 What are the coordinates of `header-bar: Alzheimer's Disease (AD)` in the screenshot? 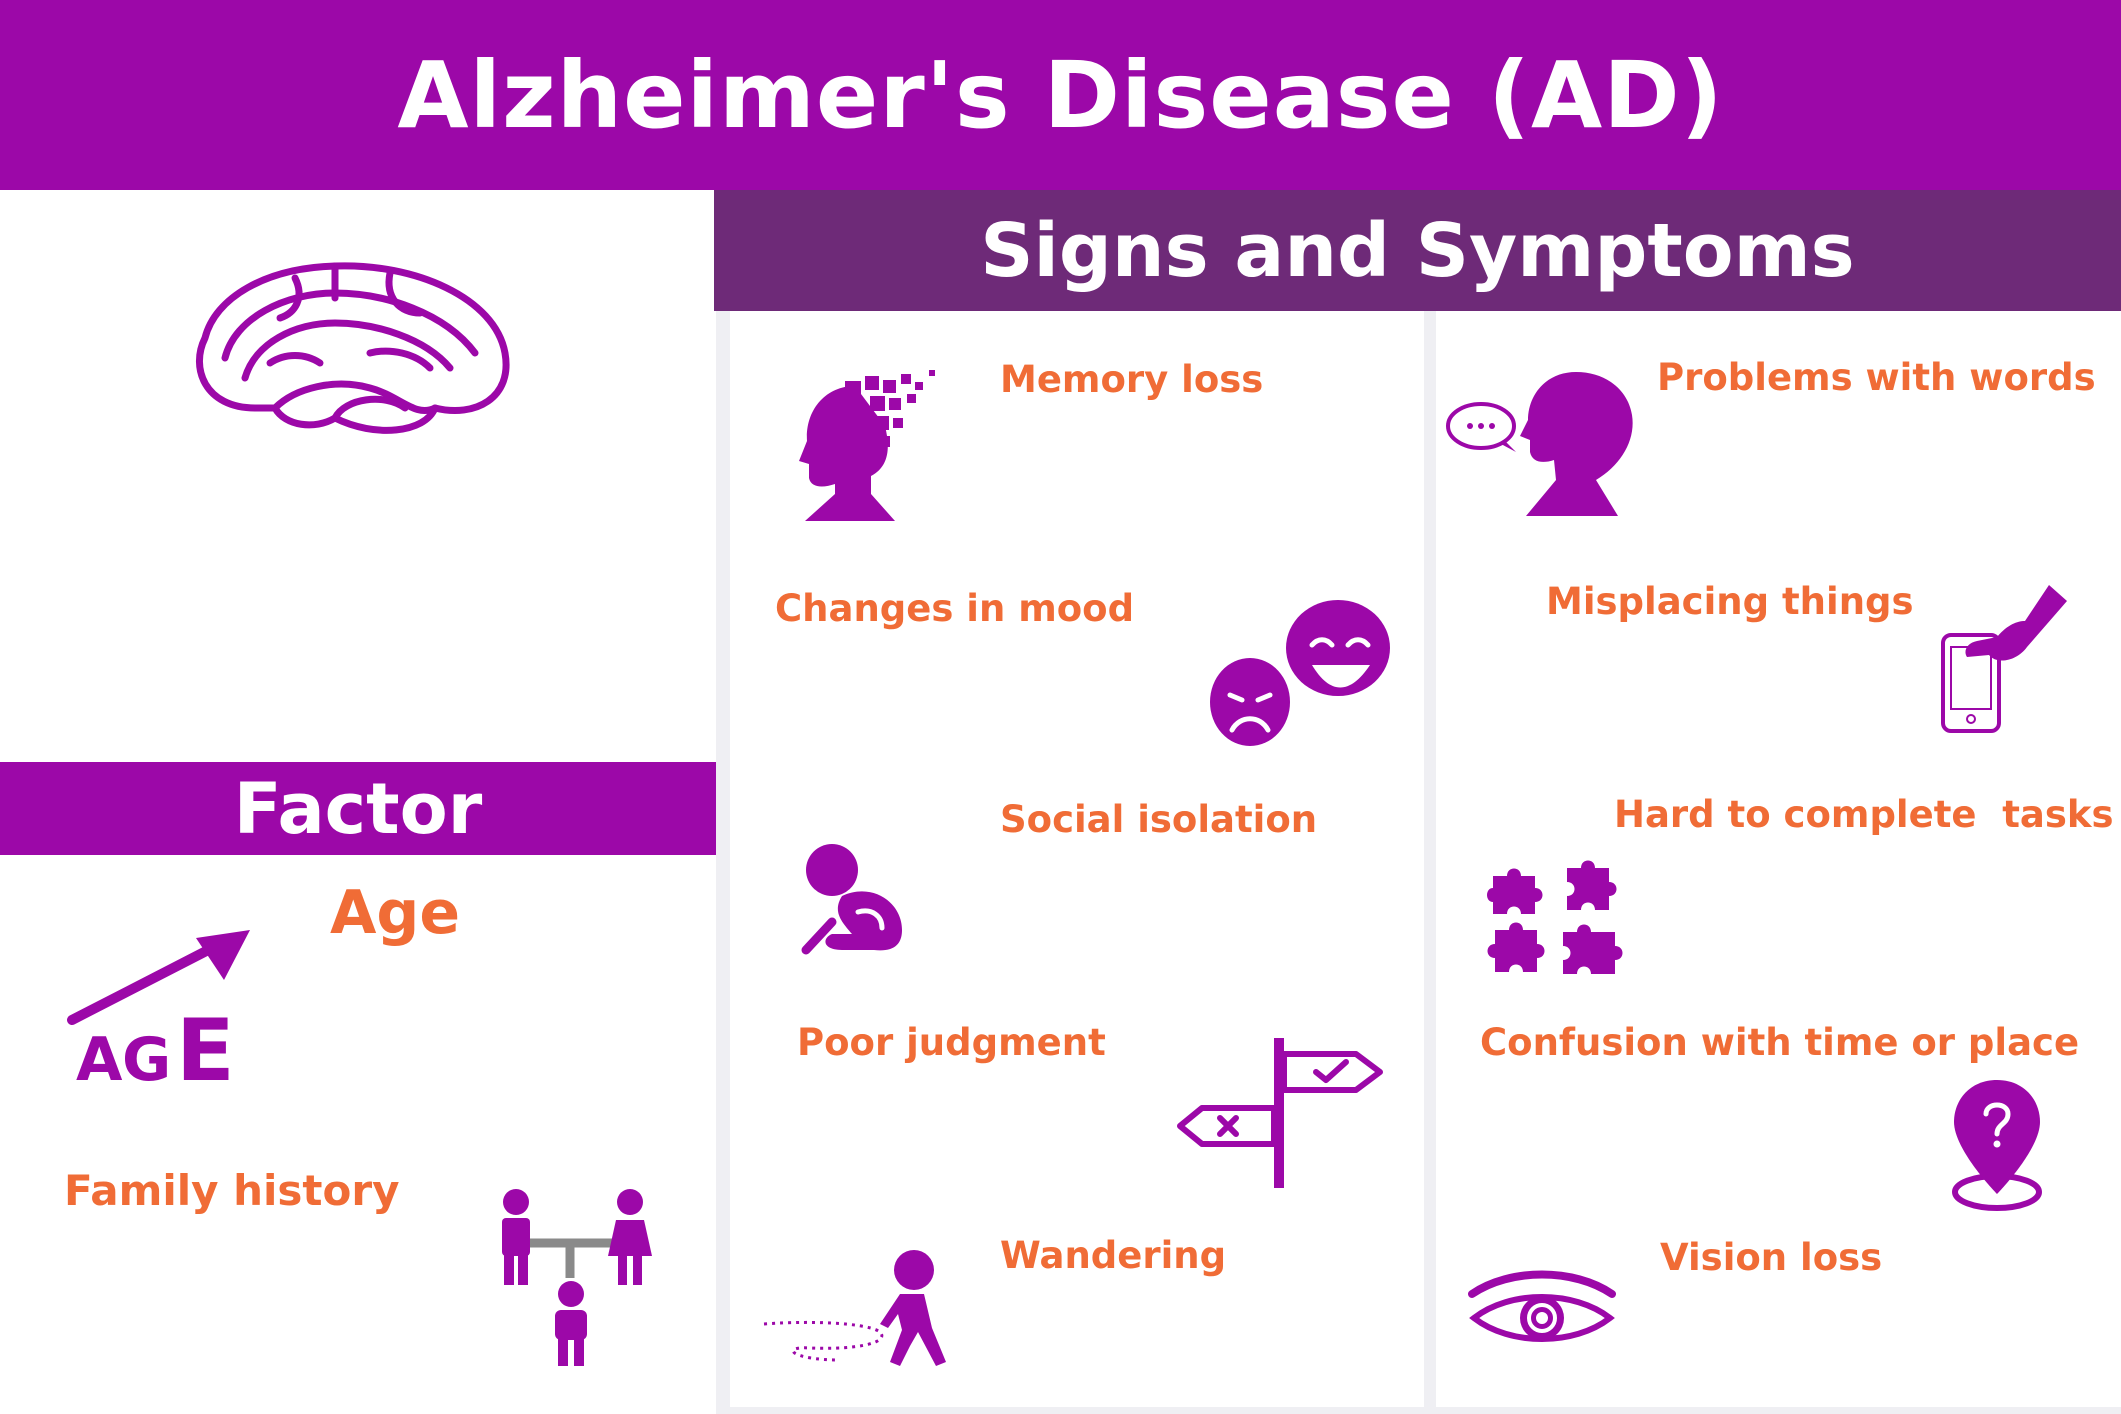 It's located at (1060, 95).